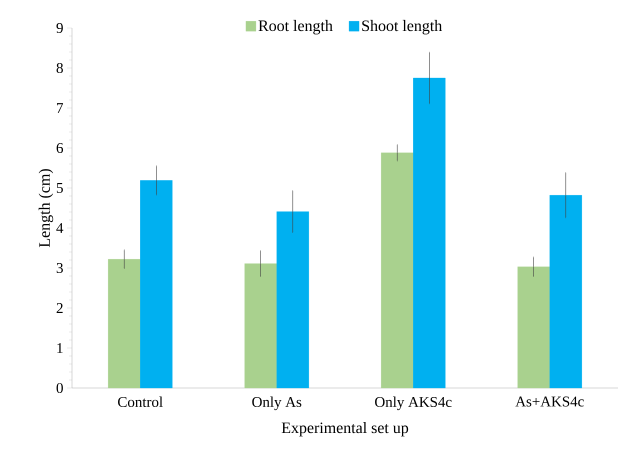 Image resolution: width=620 pixels, height=451 pixels. I want to click on legend-label: Shoot length, so click(402, 27).